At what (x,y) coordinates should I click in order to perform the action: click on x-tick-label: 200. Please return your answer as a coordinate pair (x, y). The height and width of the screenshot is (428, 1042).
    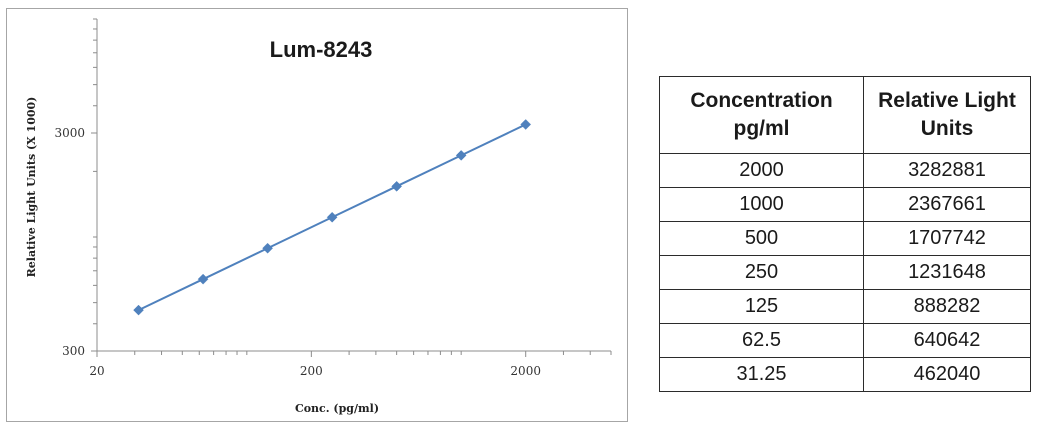
    Looking at the image, I should click on (311, 371).